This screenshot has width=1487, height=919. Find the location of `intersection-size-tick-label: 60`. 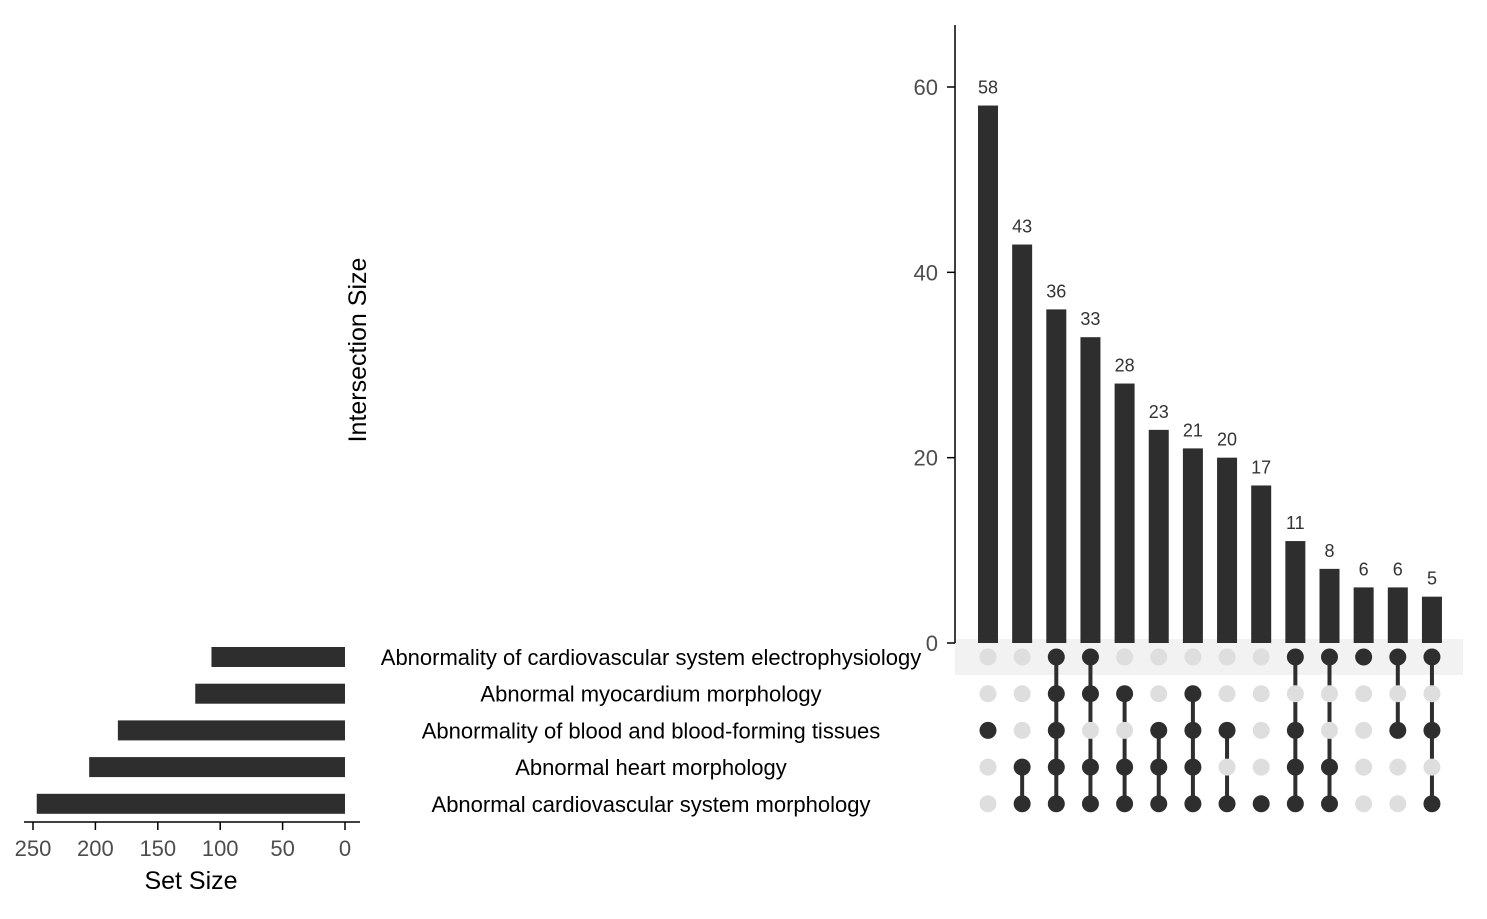

intersection-size-tick-label: 60 is located at coordinates (926, 87).